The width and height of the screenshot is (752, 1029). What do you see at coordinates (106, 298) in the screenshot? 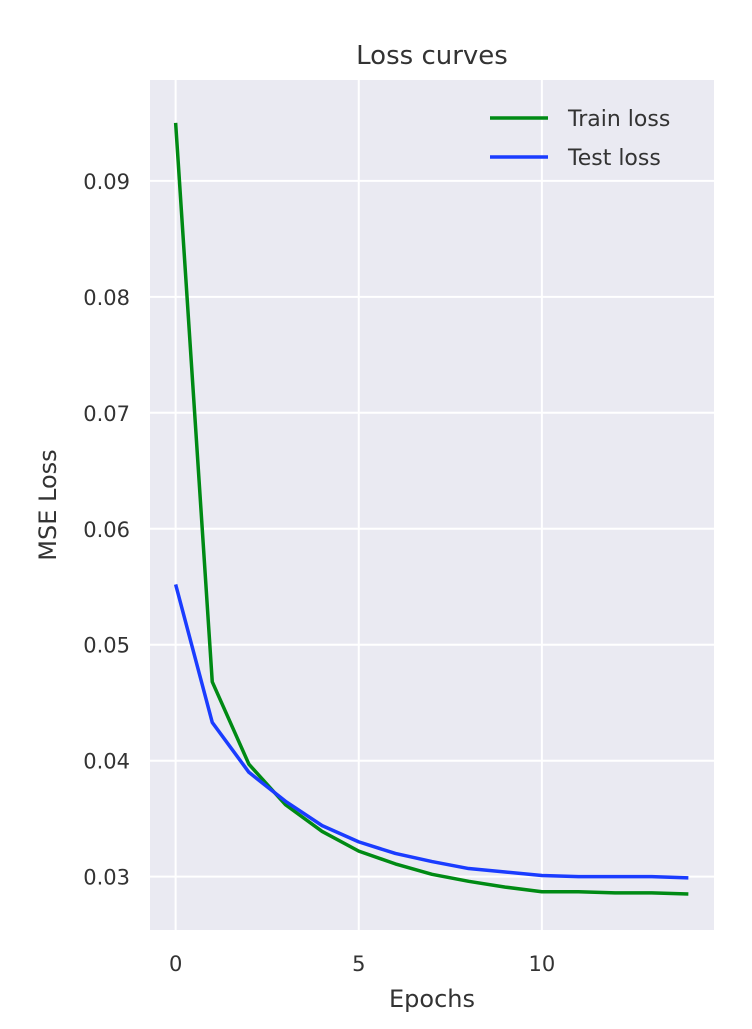
I see `y-tick-label: 0.08` at bounding box center [106, 298].